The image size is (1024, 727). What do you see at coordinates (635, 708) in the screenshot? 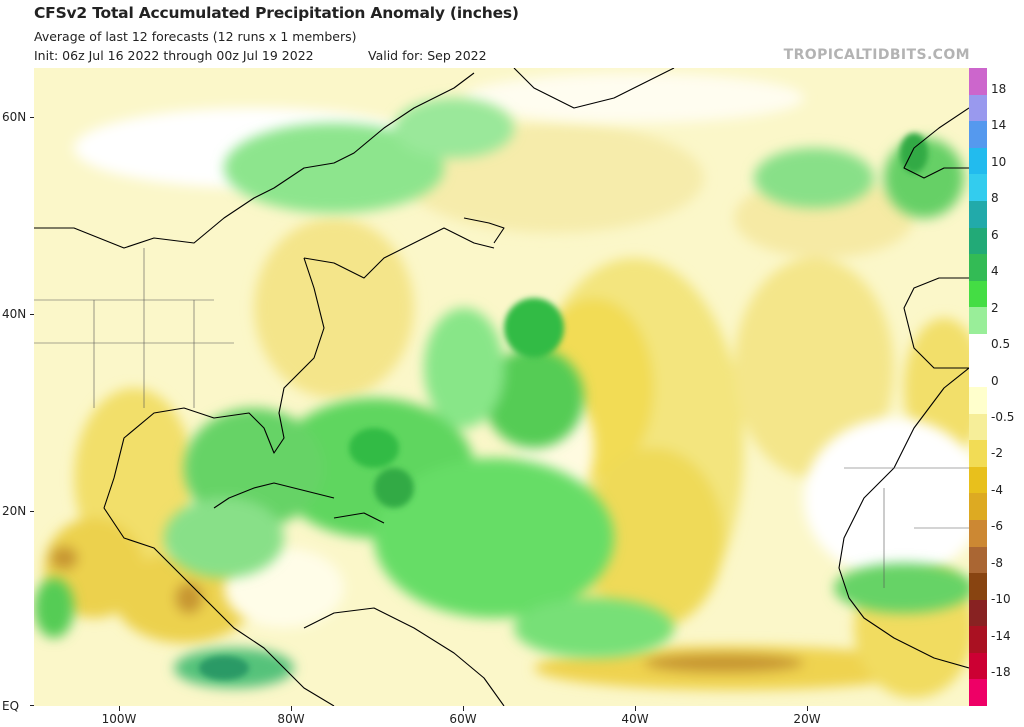
I see `lon-tick-40w` at bounding box center [635, 708].